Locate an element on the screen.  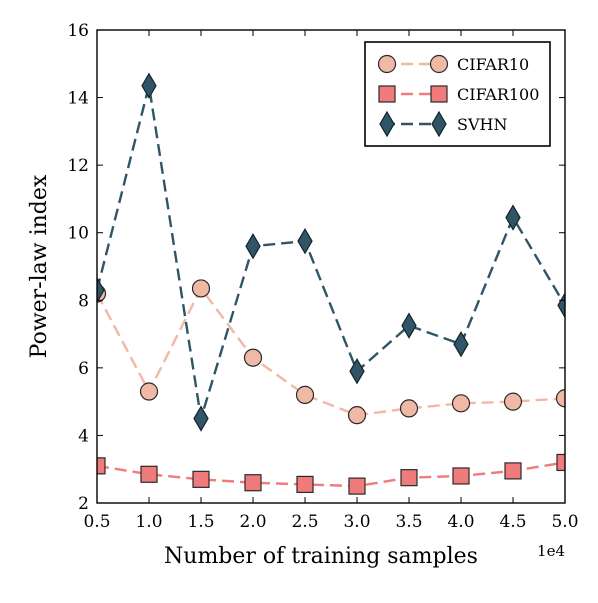
legend-entry-svhn: SVHN is located at coordinates (443, 124).